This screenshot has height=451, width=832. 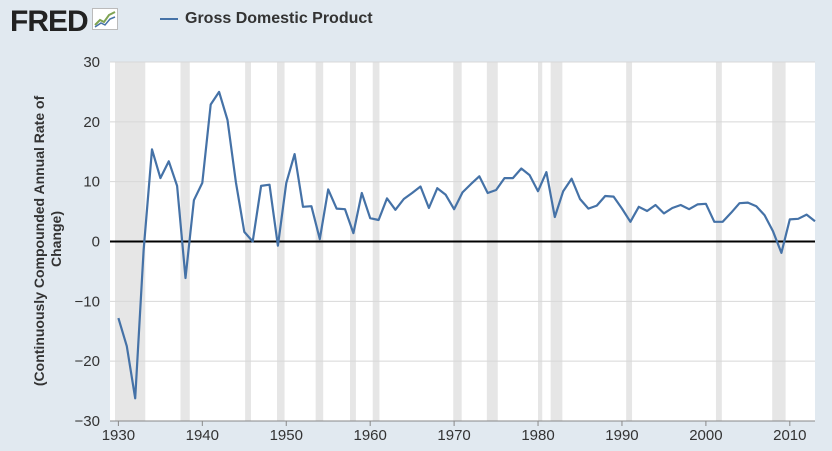 What do you see at coordinates (286, 435) in the screenshot?
I see `x-tick-label: 1950` at bounding box center [286, 435].